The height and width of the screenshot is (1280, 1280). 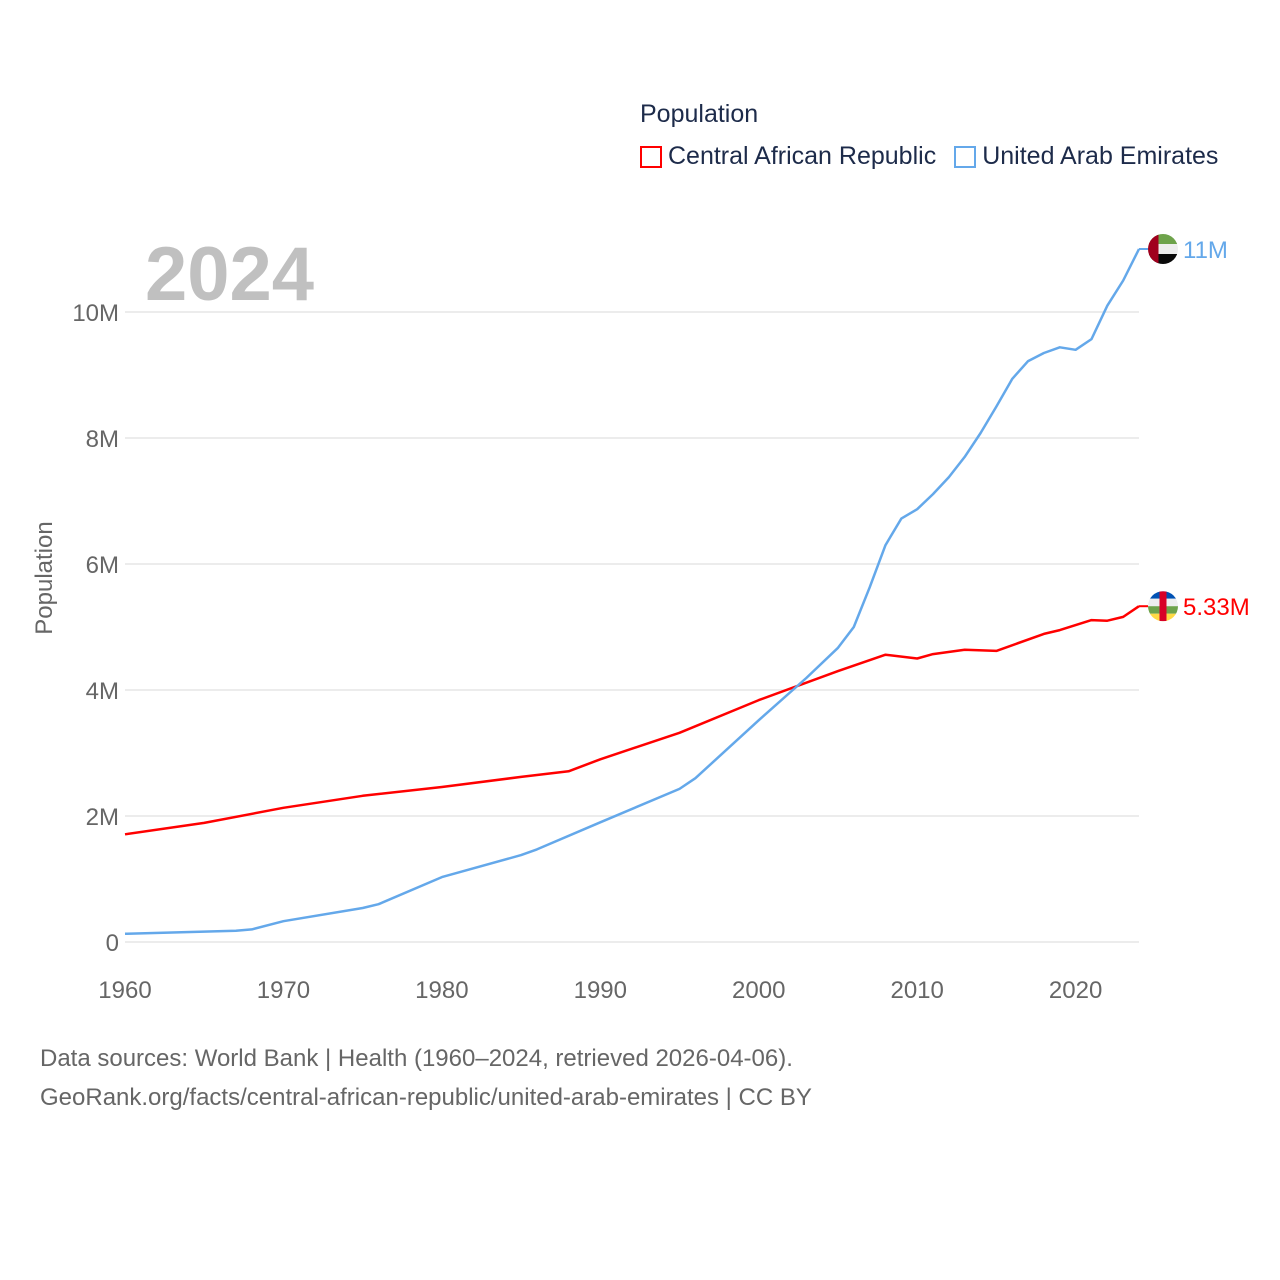 What do you see at coordinates (632, 720) in the screenshot?
I see `series-line-central-african-republic` at bounding box center [632, 720].